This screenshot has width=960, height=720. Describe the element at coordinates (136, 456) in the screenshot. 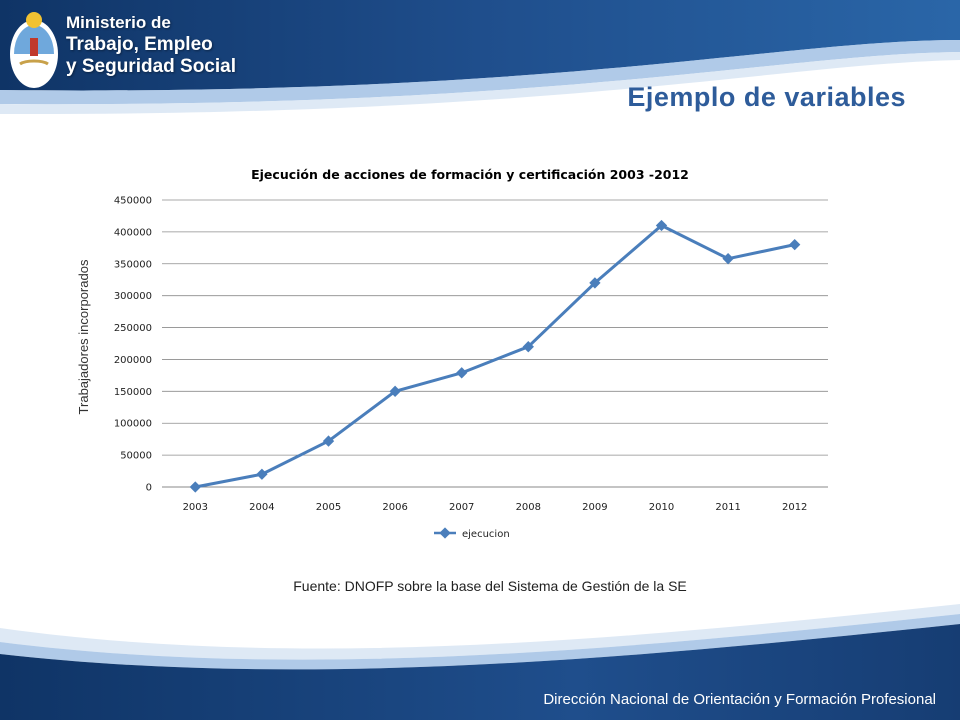

I see `y-tick-label: 50000` at that location.